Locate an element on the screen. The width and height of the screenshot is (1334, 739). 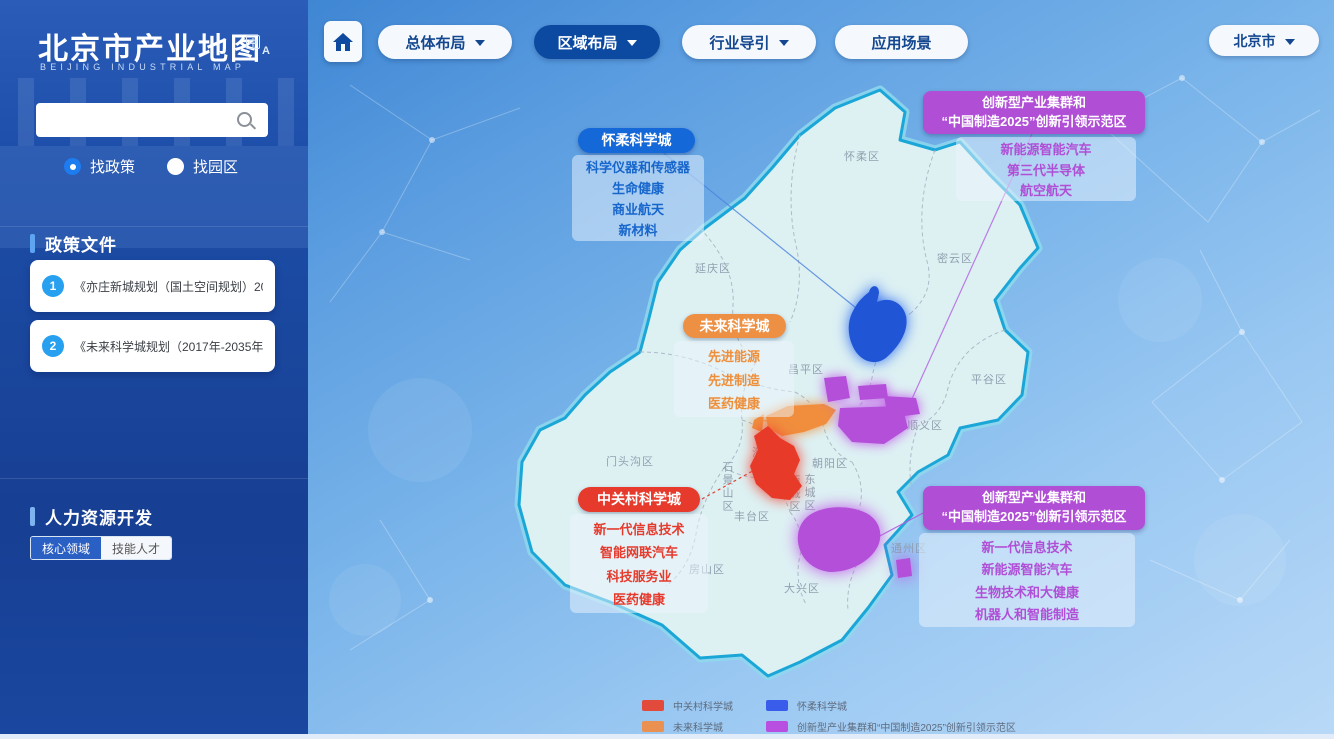
tab-skilled-talent: 技能人才 is located at coordinates (136, 548).